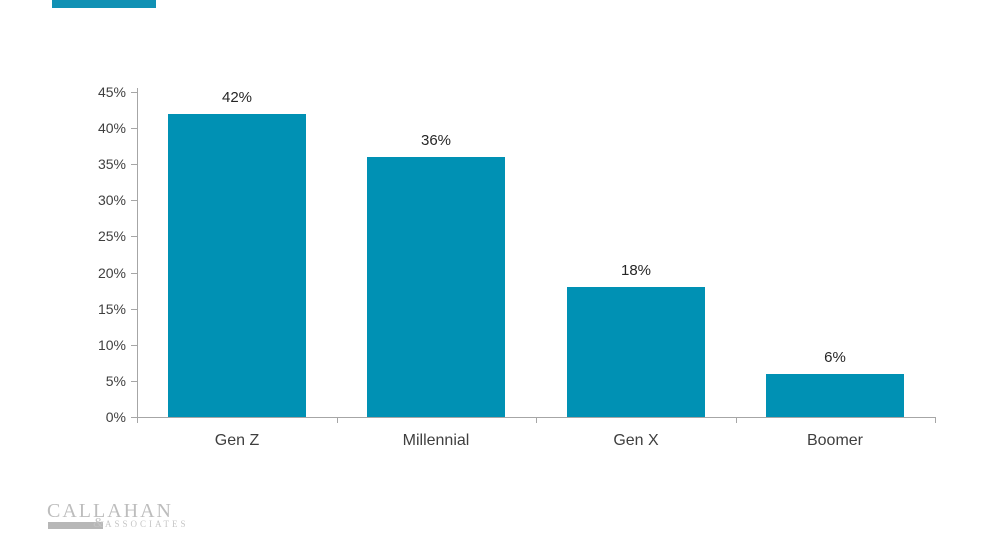  What do you see at coordinates (436, 140) in the screenshot?
I see `bar-value-label-millennial: 36%` at bounding box center [436, 140].